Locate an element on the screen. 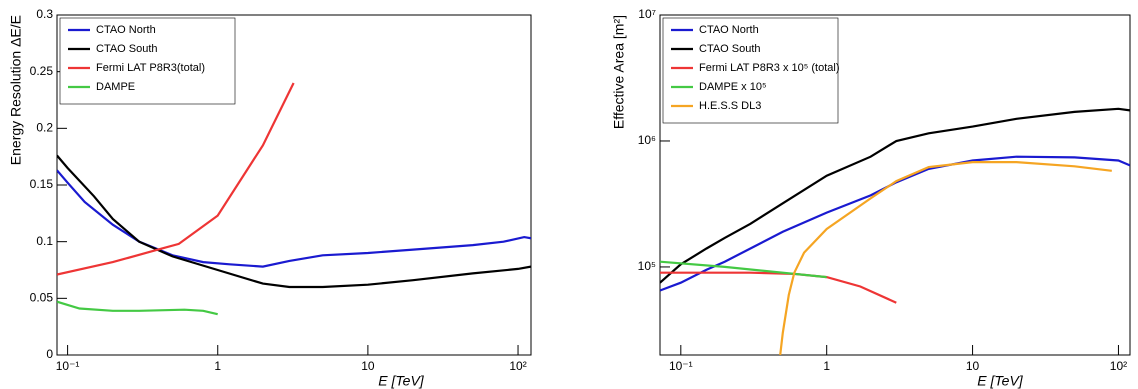 This screenshot has height=389, width=1138. legend-label: DAMPE x 10⁵ is located at coordinates (733, 87).